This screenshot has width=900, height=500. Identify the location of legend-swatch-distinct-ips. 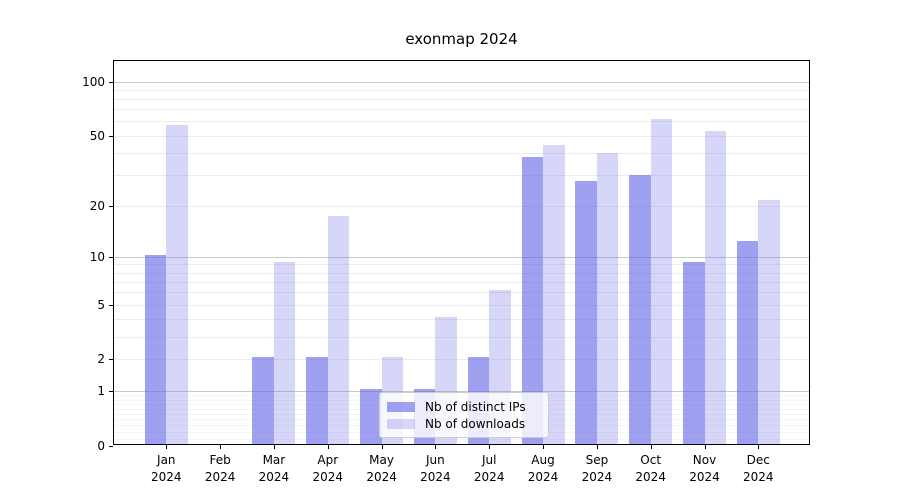
(401, 406).